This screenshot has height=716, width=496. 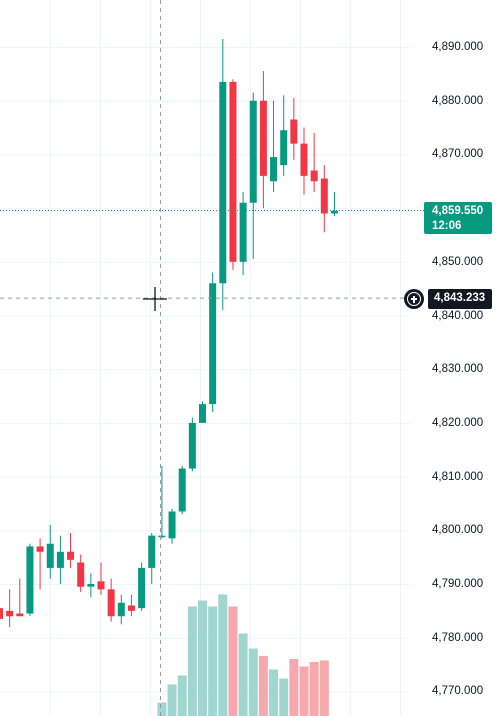 I want to click on add-alert-plus-icon, so click(x=414, y=299).